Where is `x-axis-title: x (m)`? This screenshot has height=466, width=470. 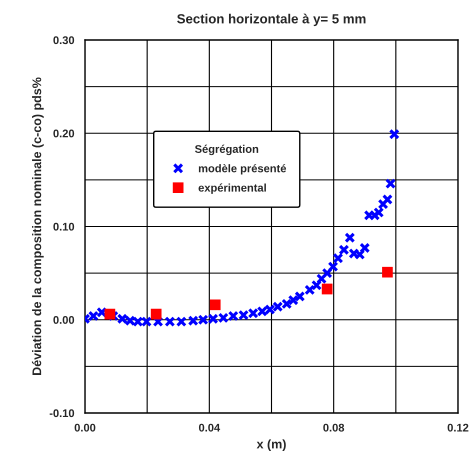
x-axis-title: x (m) is located at coordinates (271, 445).